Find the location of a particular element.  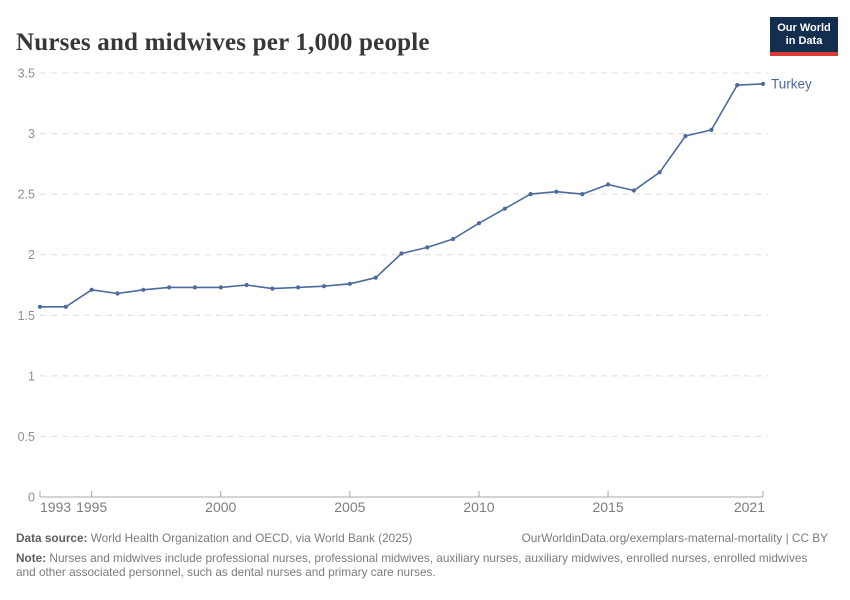

x-tick-label: 2015 is located at coordinates (607, 507).